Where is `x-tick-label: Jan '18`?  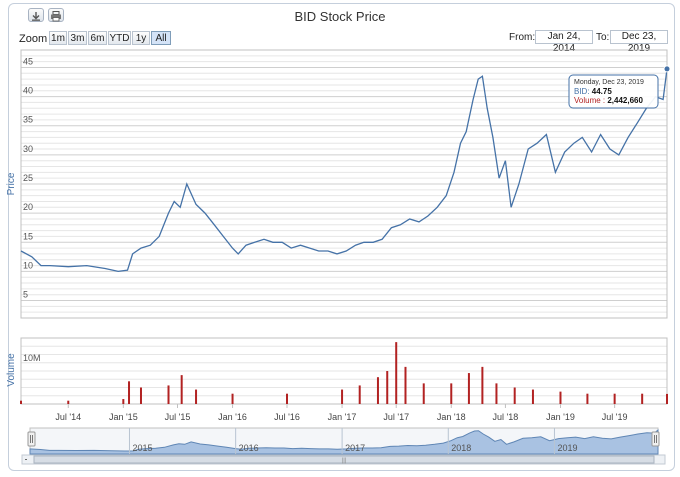 x-tick-label: Jan '18 is located at coordinates (451, 417).